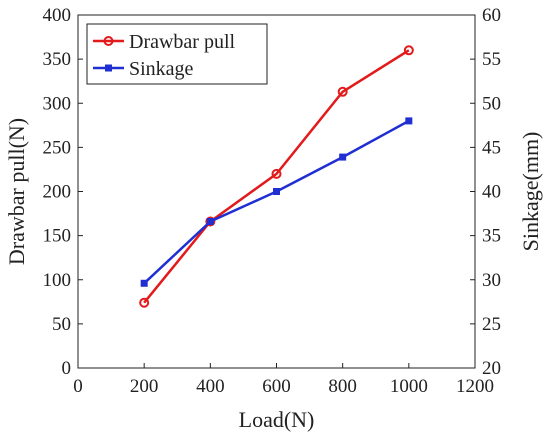  Describe the element at coordinates (491, 236) in the screenshot. I see `right-y-tick-label: 35` at that location.